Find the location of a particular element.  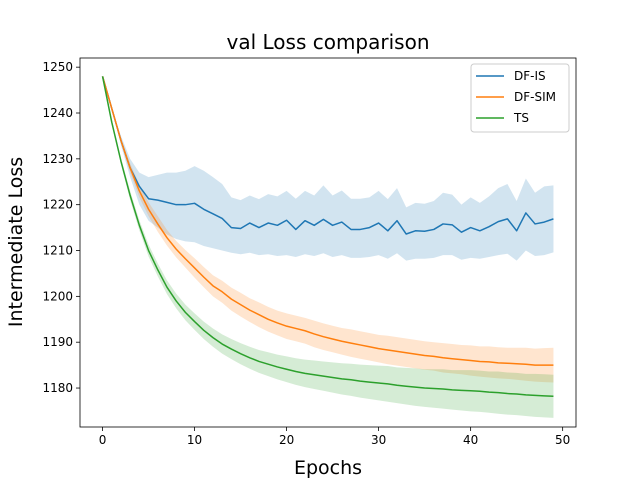

y-tick-label: 1210 is located at coordinates (57, 251).